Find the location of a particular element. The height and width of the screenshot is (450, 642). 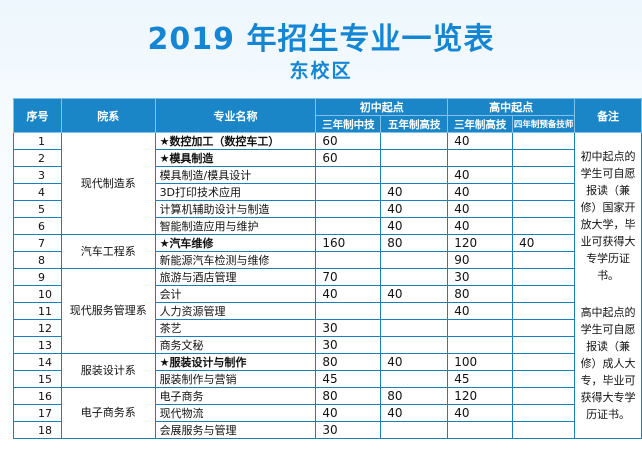

department-cell: 现代服务管理系 is located at coordinates (108, 311).